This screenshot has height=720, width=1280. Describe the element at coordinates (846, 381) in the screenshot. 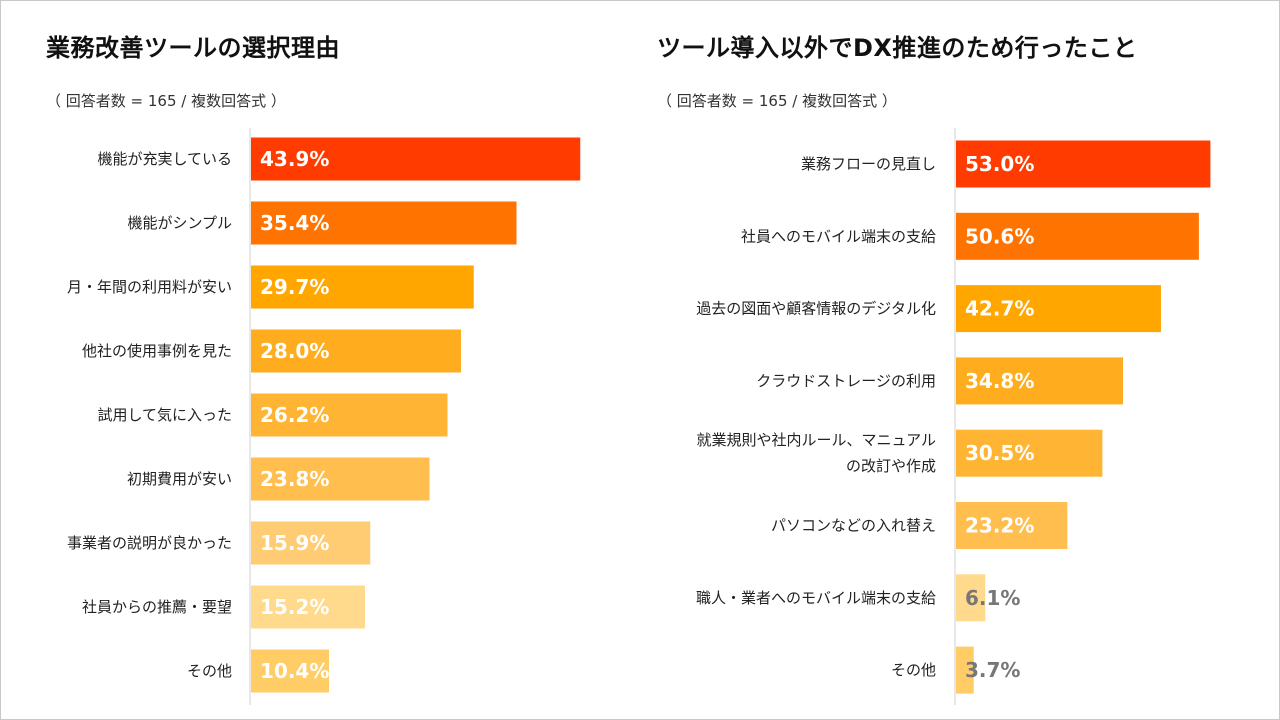

I see `chart-1-category-label-3: クラウドストレージの利用` at that location.